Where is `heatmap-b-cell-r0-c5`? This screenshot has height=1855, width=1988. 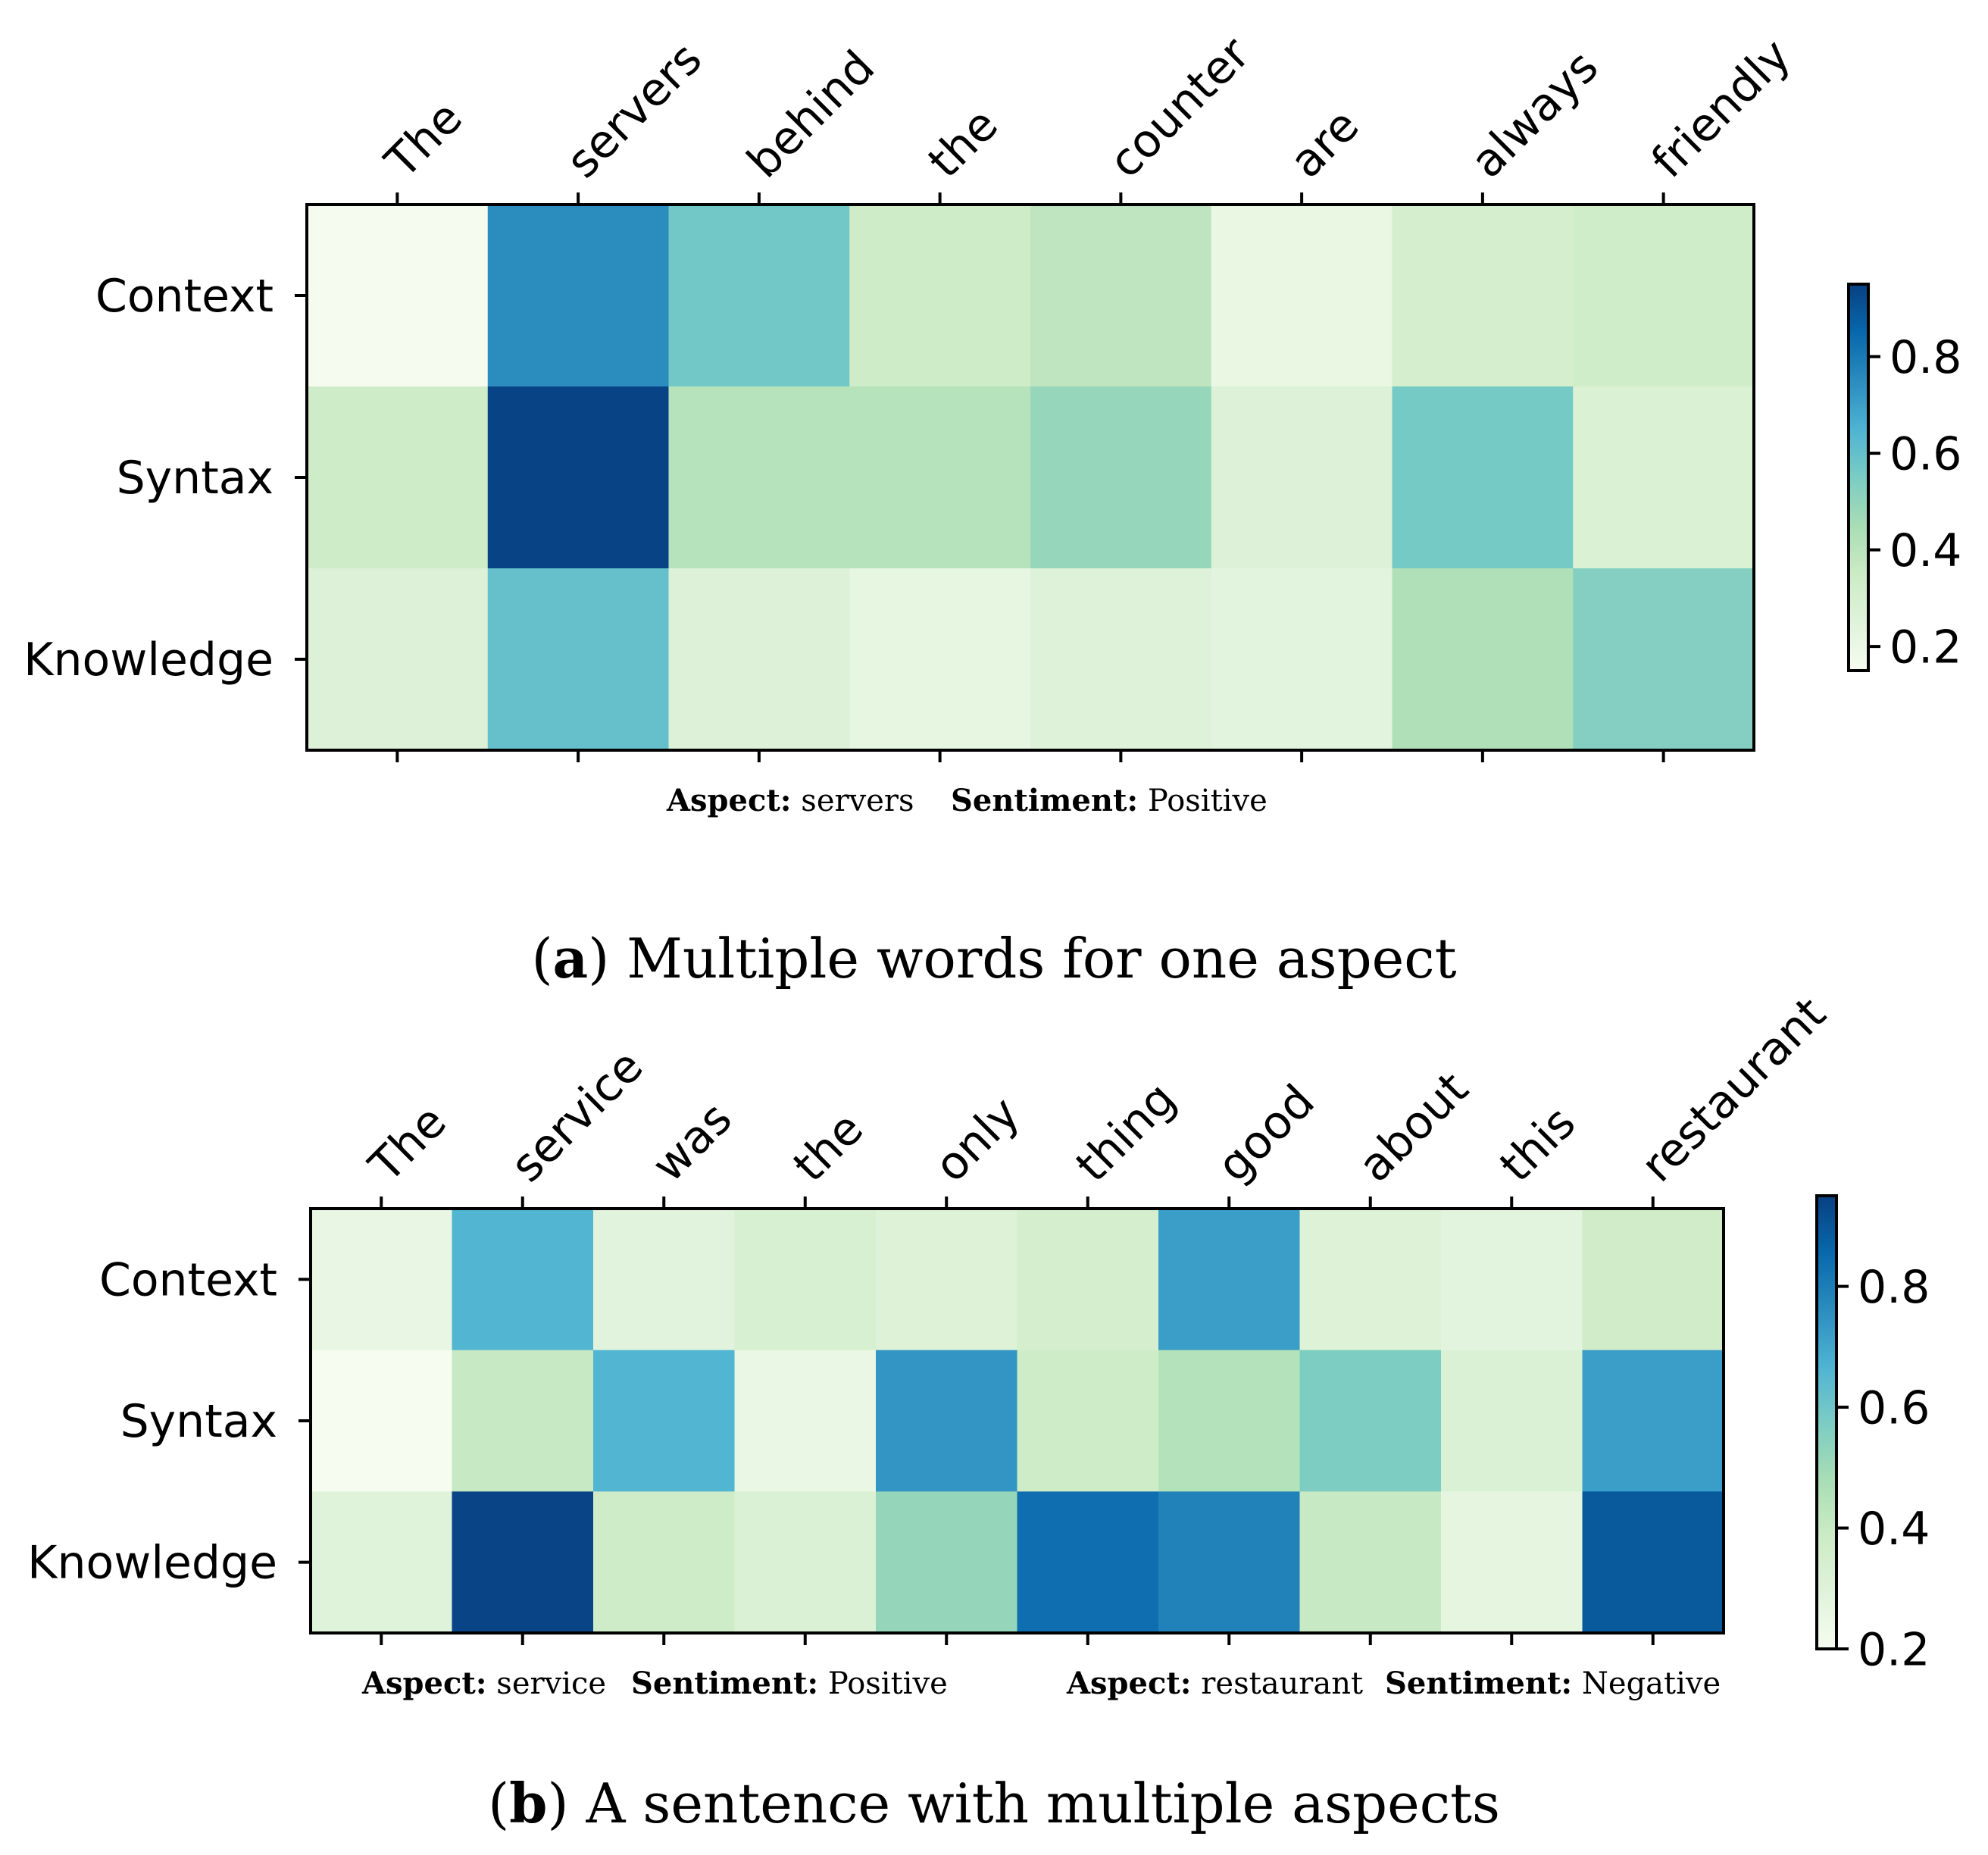
heatmap-b-cell-r0-c5 is located at coordinates (1088, 1280).